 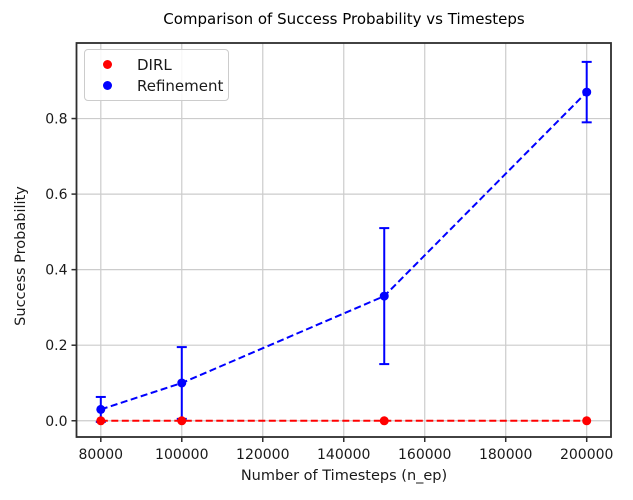 What do you see at coordinates (101, 455) in the screenshot?
I see `svg-text: 80000` at bounding box center [101, 455].